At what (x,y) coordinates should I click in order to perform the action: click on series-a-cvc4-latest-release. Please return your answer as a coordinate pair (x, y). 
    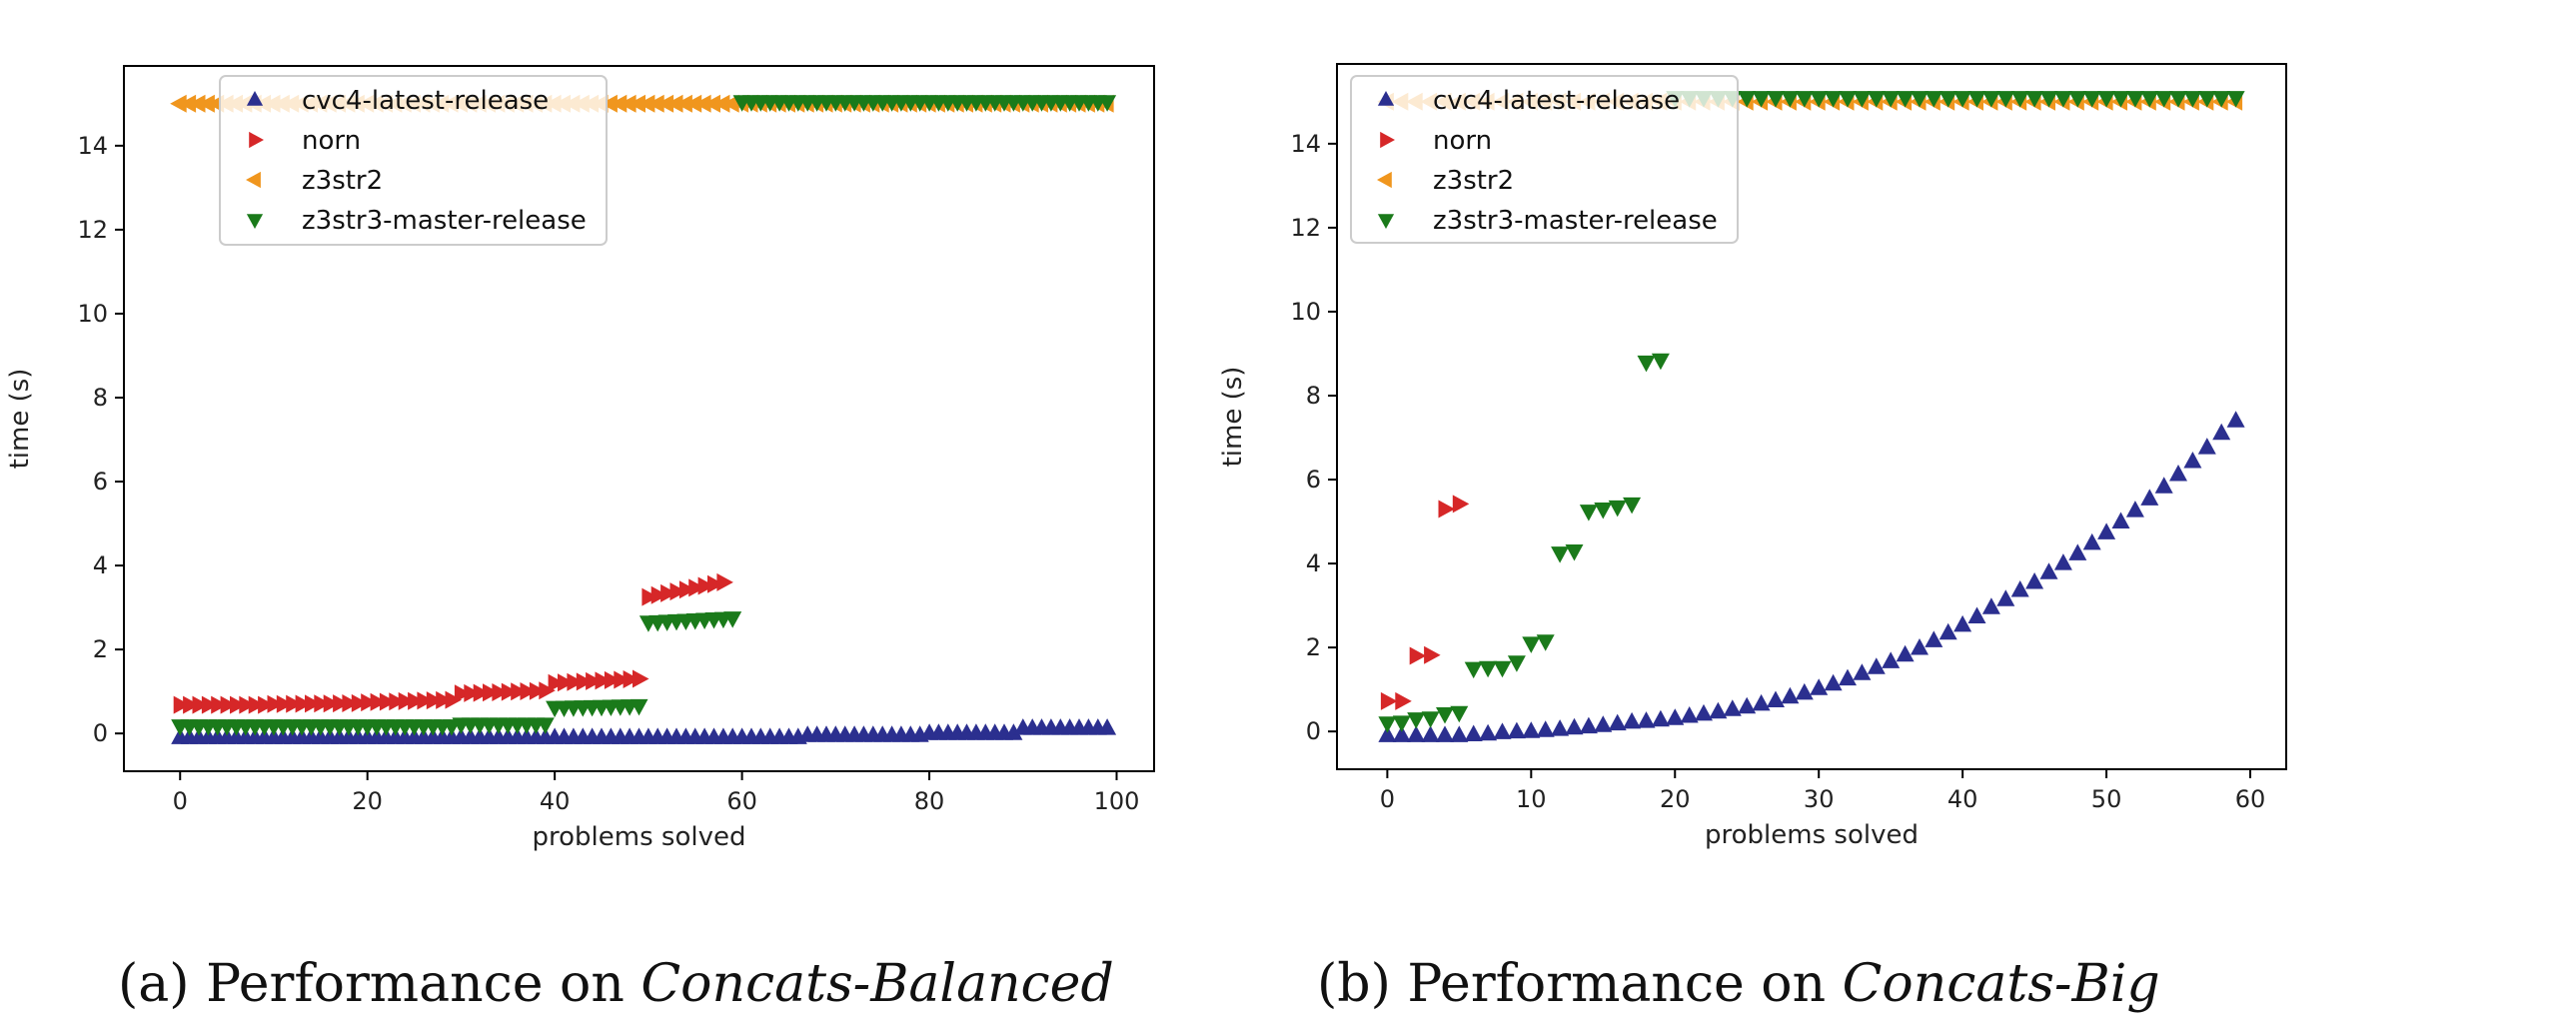
    Looking at the image, I should click on (644, 731).